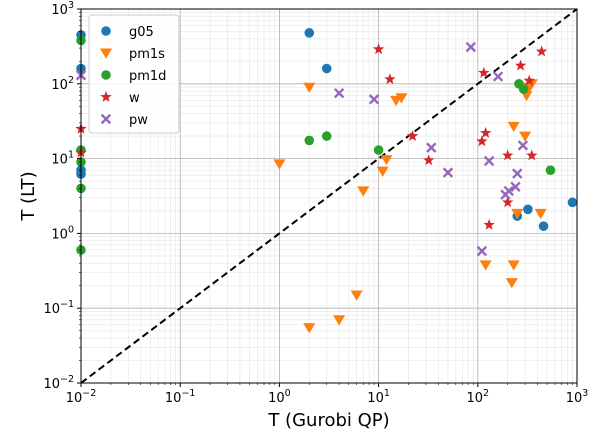 This screenshot has width=598, height=437. What do you see at coordinates (378, 397) in the screenshot?
I see `x-tick-label: 10¹` at bounding box center [378, 397].